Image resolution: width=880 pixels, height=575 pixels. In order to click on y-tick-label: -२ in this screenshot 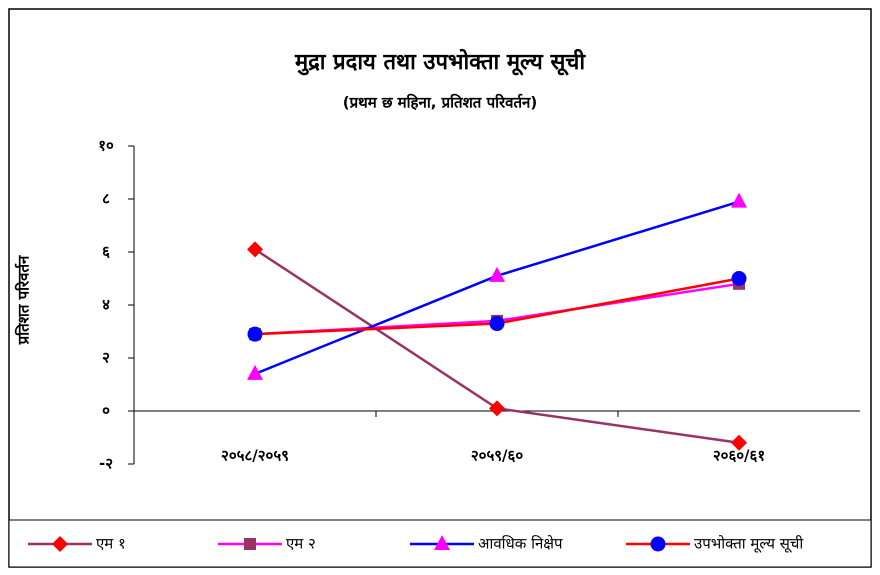, I will do `click(106, 464)`.